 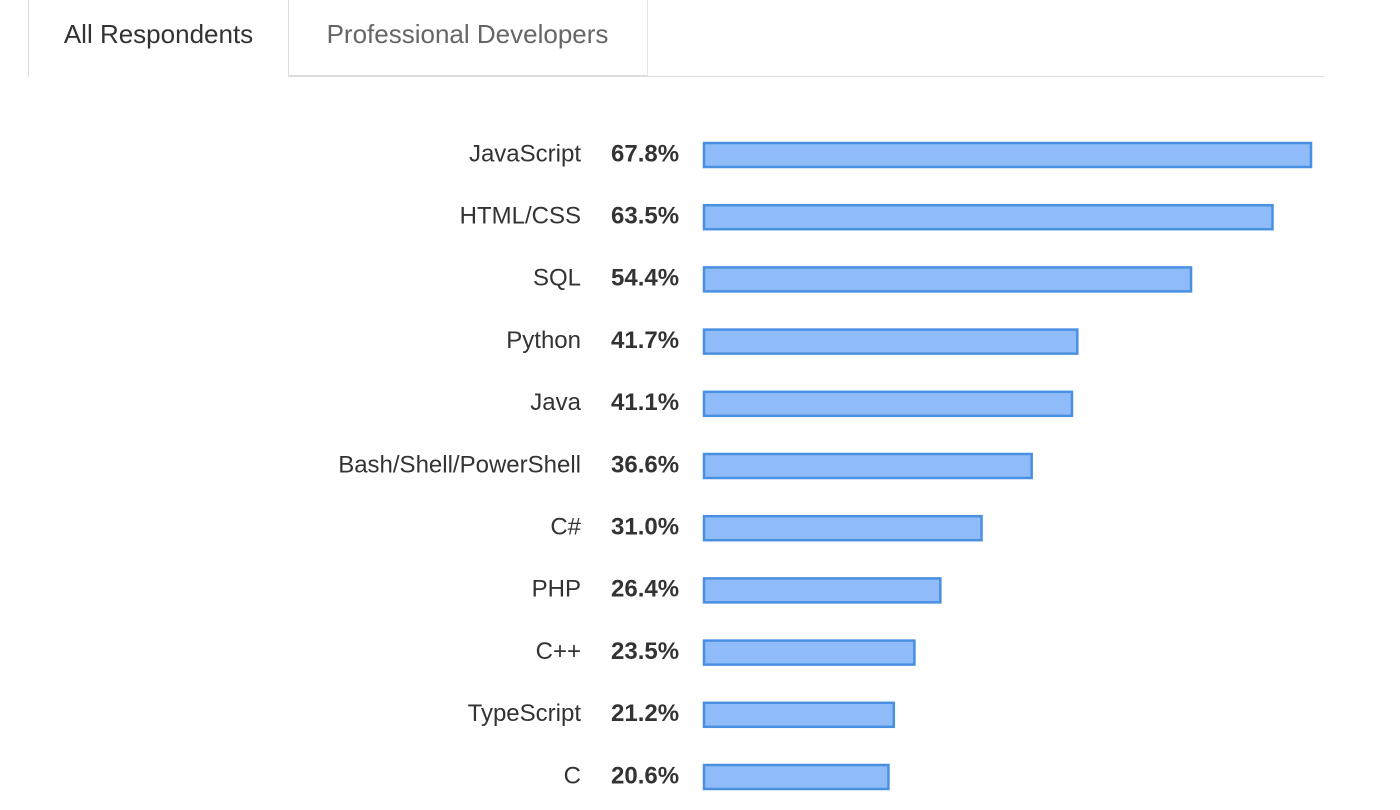 What do you see at coordinates (645, 464) in the screenshot?
I see `value-label: 36.6%` at bounding box center [645, 464].